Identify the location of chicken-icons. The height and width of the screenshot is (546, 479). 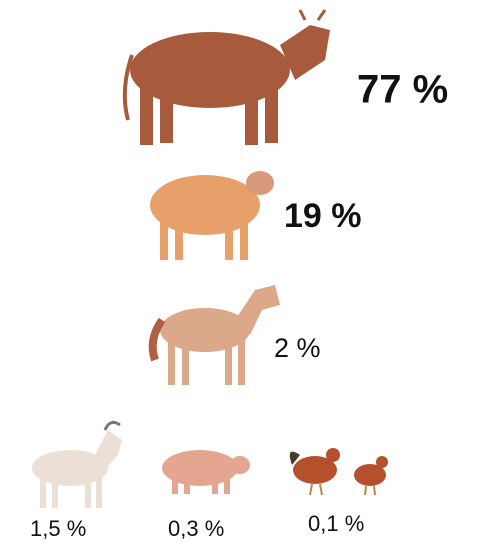
(338, 472).